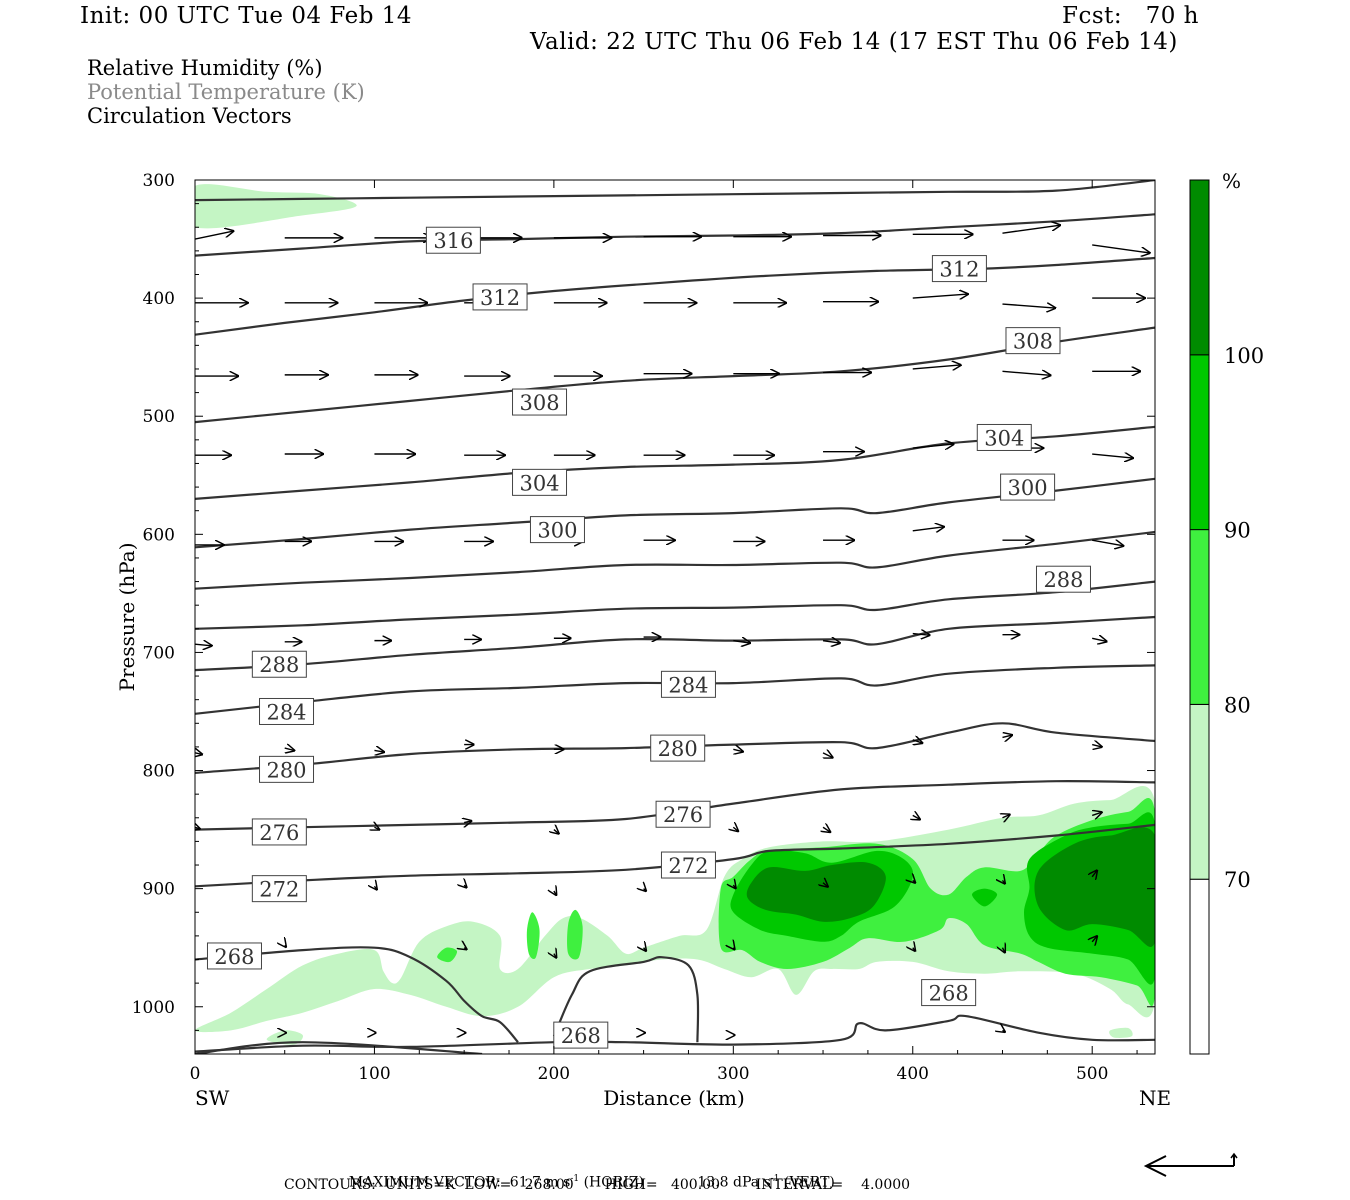 This screenshot has width=1350, height=1200. Describe the element at coordinates (127, 617) in the screenshot. I see `y-axis-title: Pressure (hPa)` at that location.